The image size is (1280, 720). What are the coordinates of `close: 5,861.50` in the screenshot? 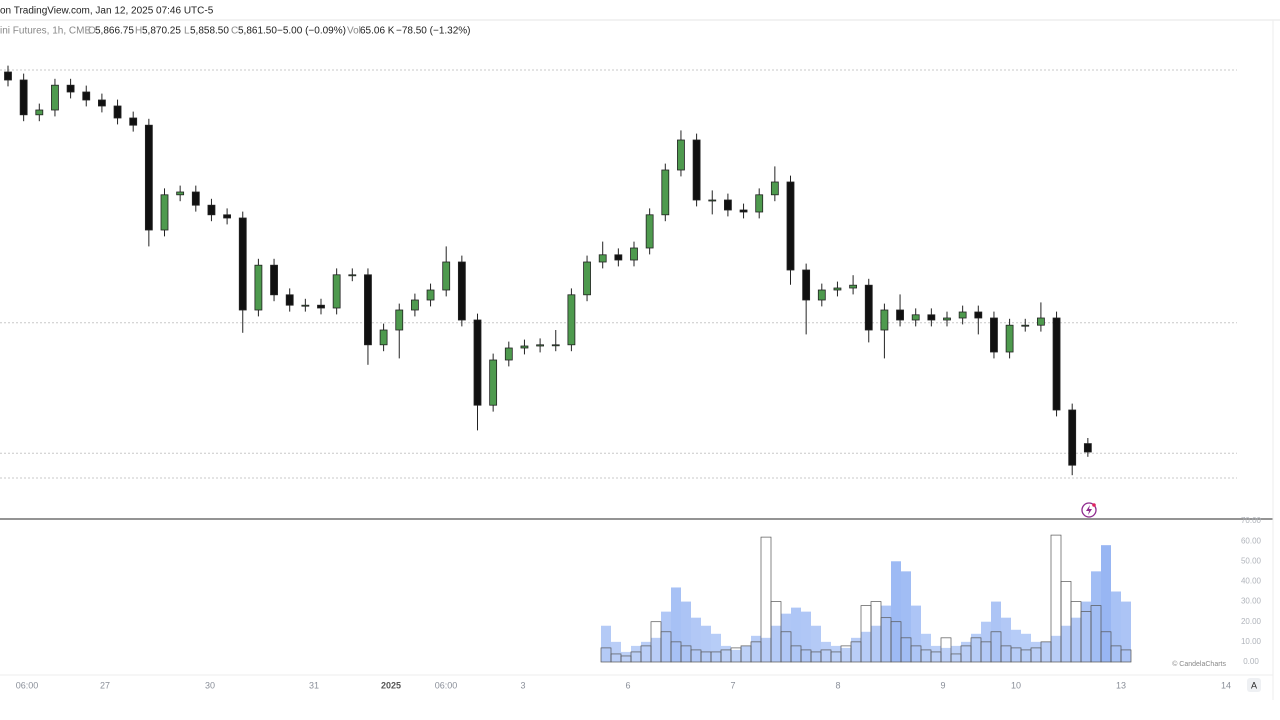 It's located at (257, 31).